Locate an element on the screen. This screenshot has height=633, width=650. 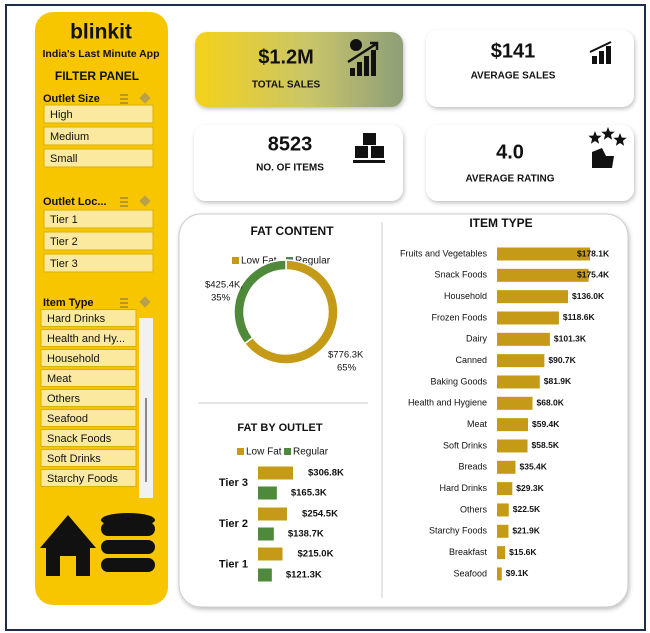
data-label: $121.3K is located at coordinates (304, 575).